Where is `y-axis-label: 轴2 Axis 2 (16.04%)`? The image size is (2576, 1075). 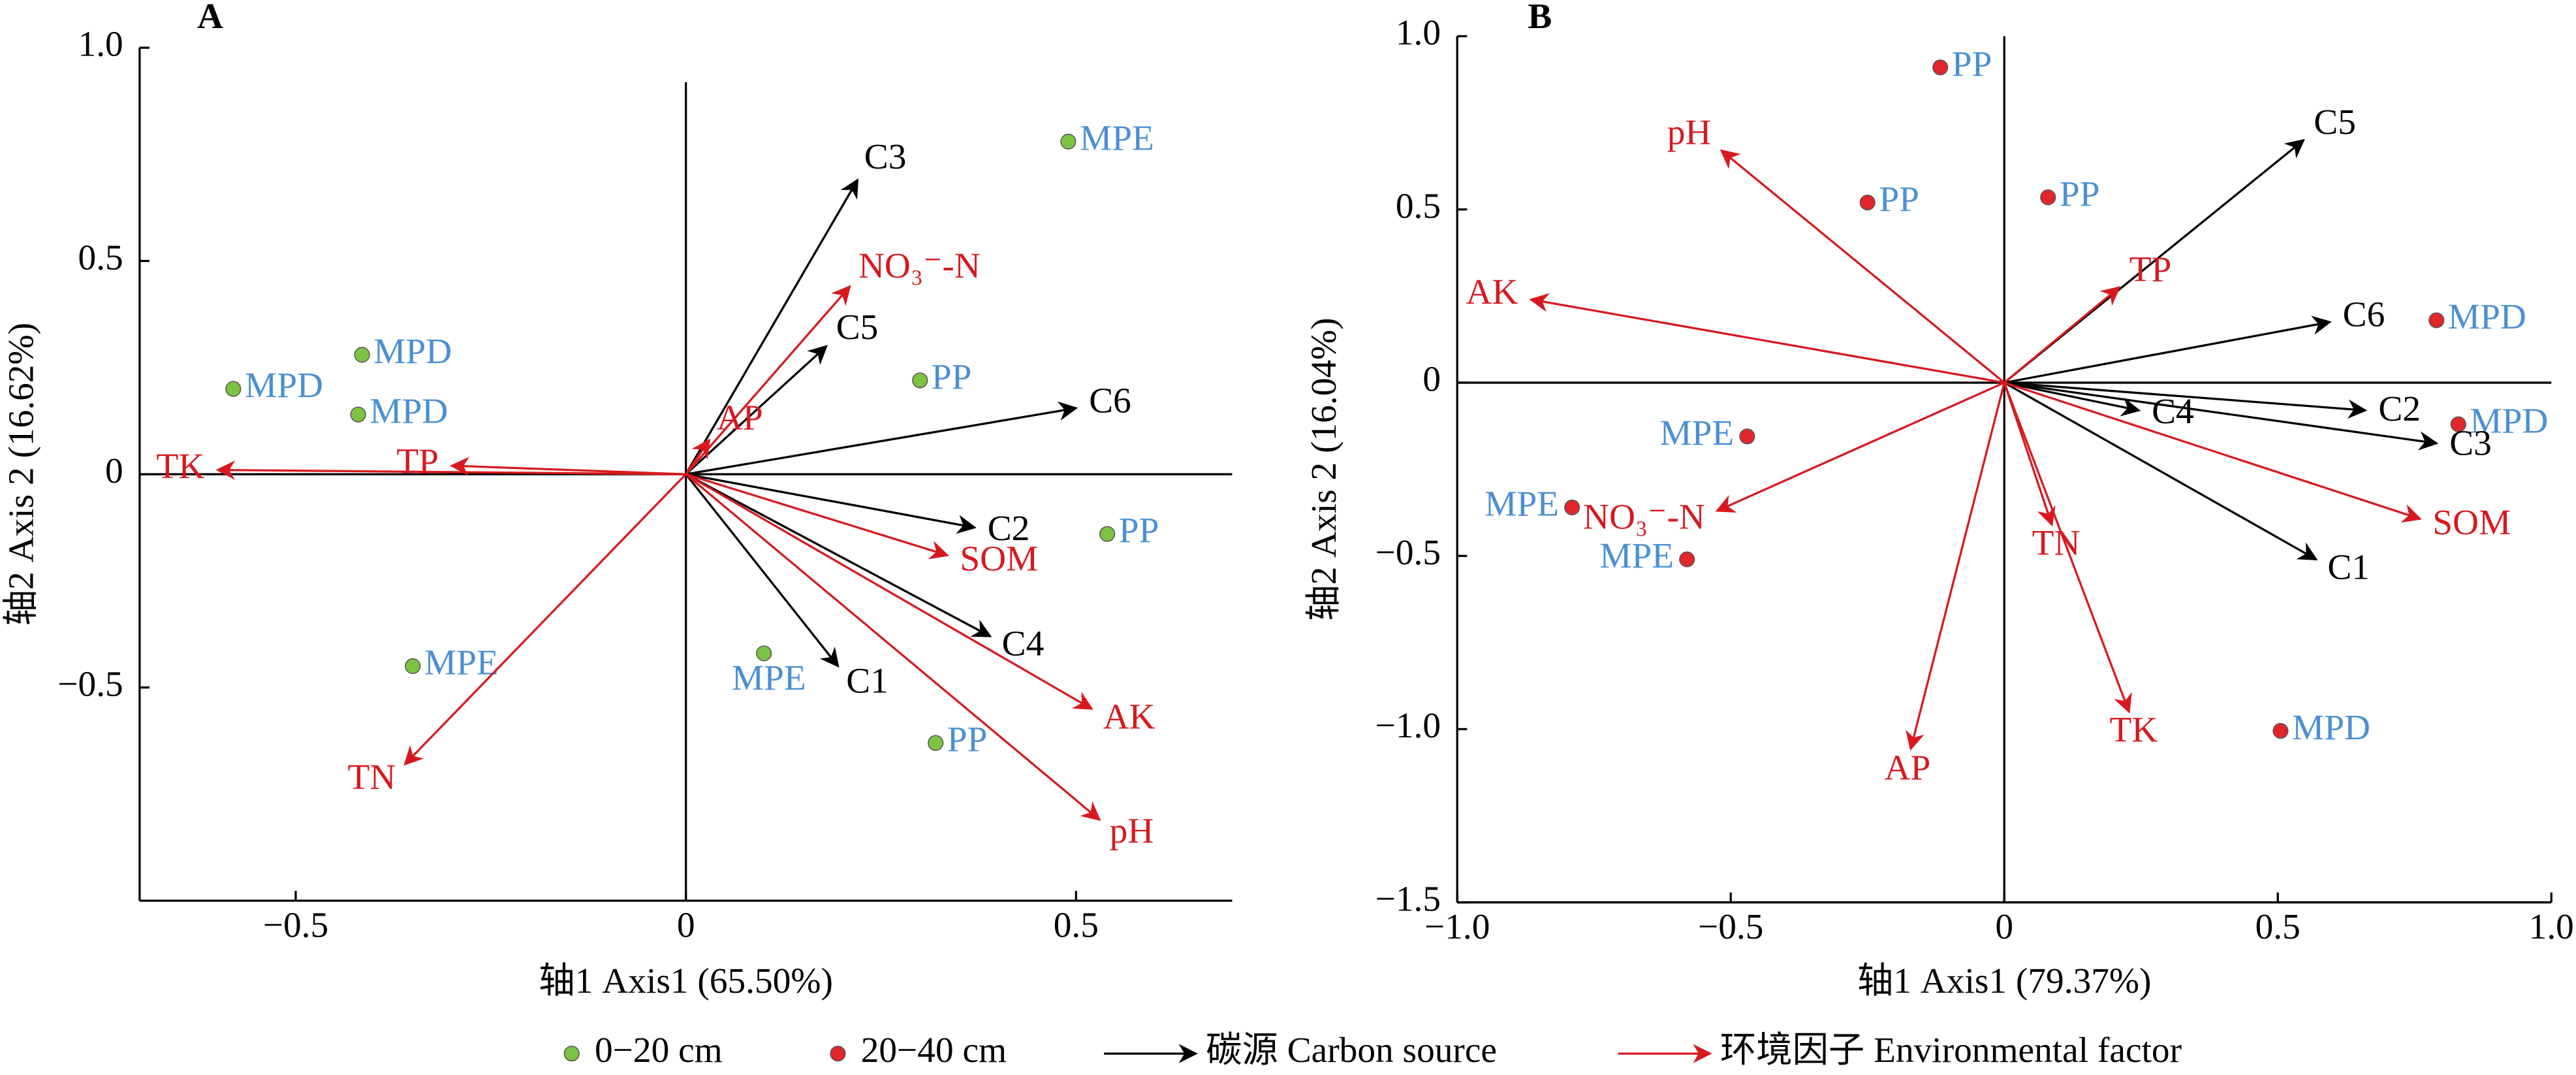 y-axis-label: 轴2 Axis 2 (16.04%) is located at coordinates (1323, 468).